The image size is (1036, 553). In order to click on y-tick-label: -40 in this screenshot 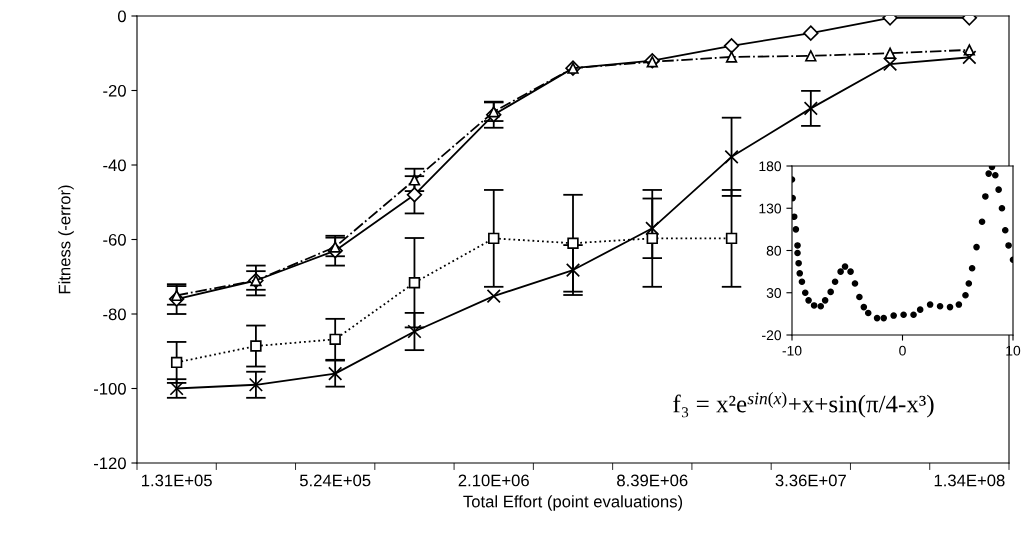, I will do `click(114, 165)`.